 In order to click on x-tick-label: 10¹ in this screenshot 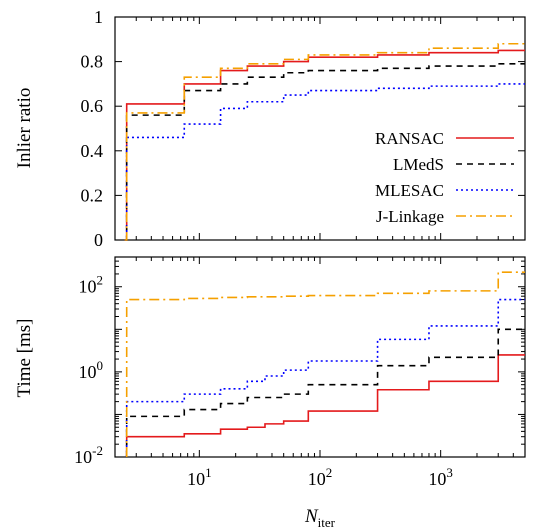, I will do `click(199, 477)`.